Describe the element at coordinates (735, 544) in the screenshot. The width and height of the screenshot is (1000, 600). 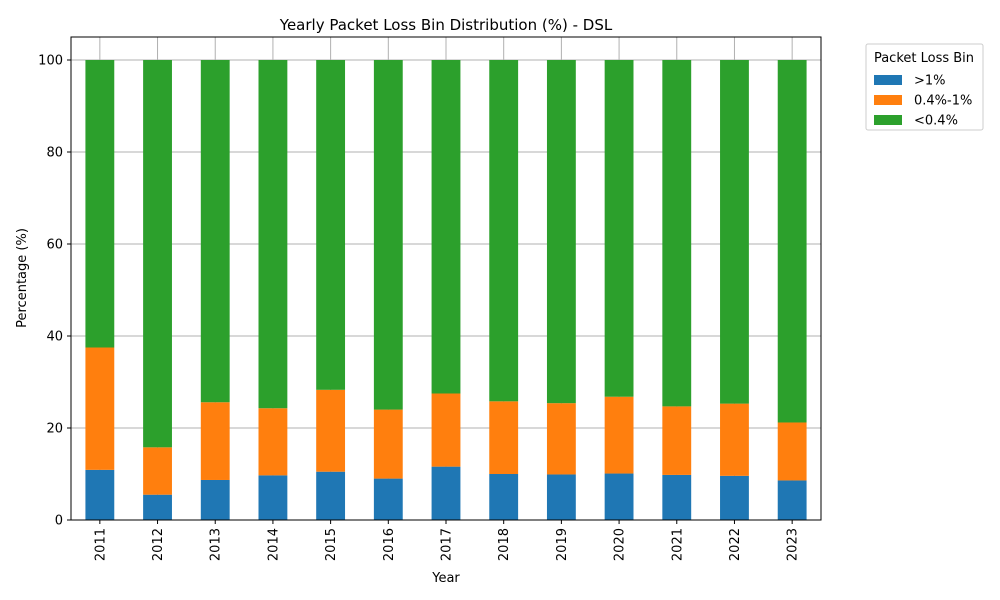
I see `x-tick-label: 2022` at that location.